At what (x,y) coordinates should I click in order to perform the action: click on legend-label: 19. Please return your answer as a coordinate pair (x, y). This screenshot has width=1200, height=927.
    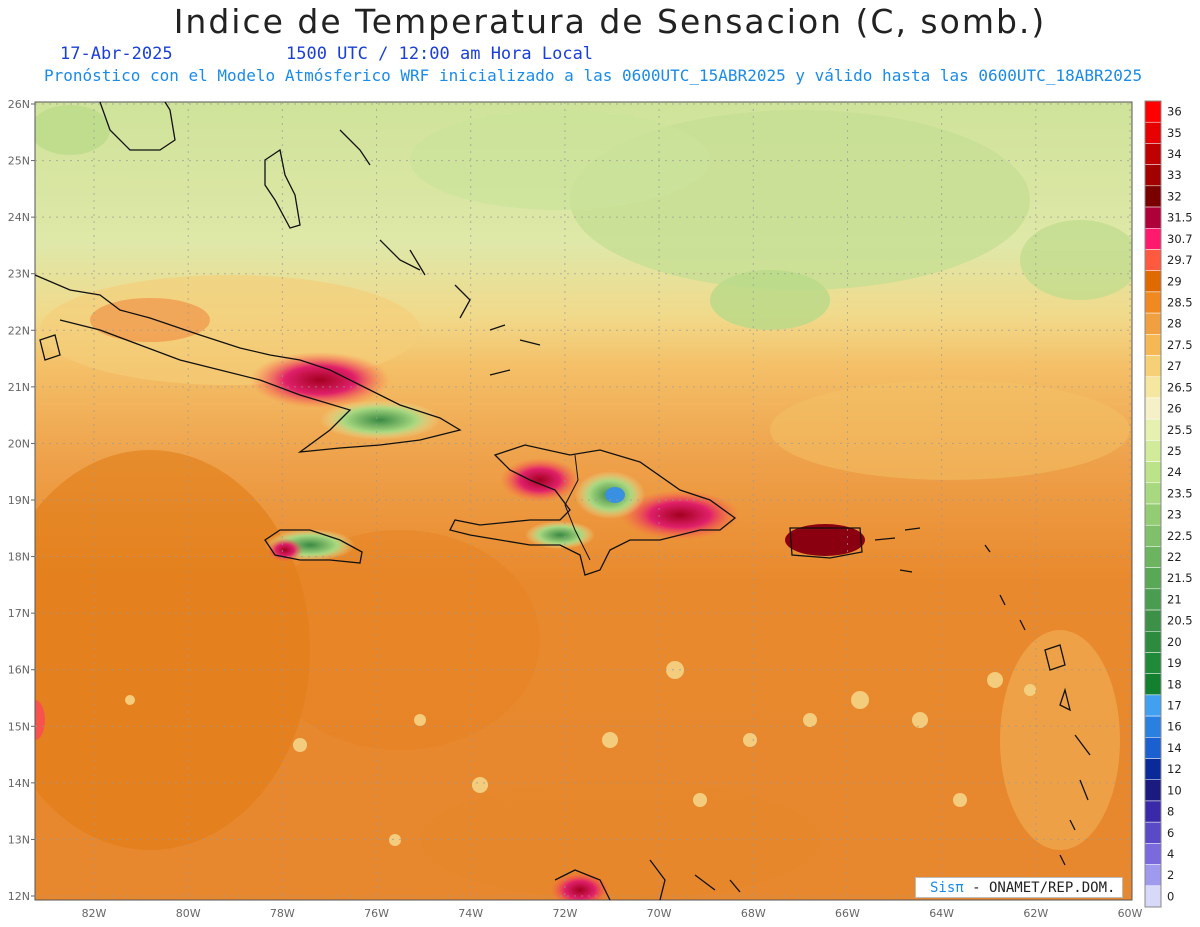
    Looking at the image, I should click on (1174, 663).